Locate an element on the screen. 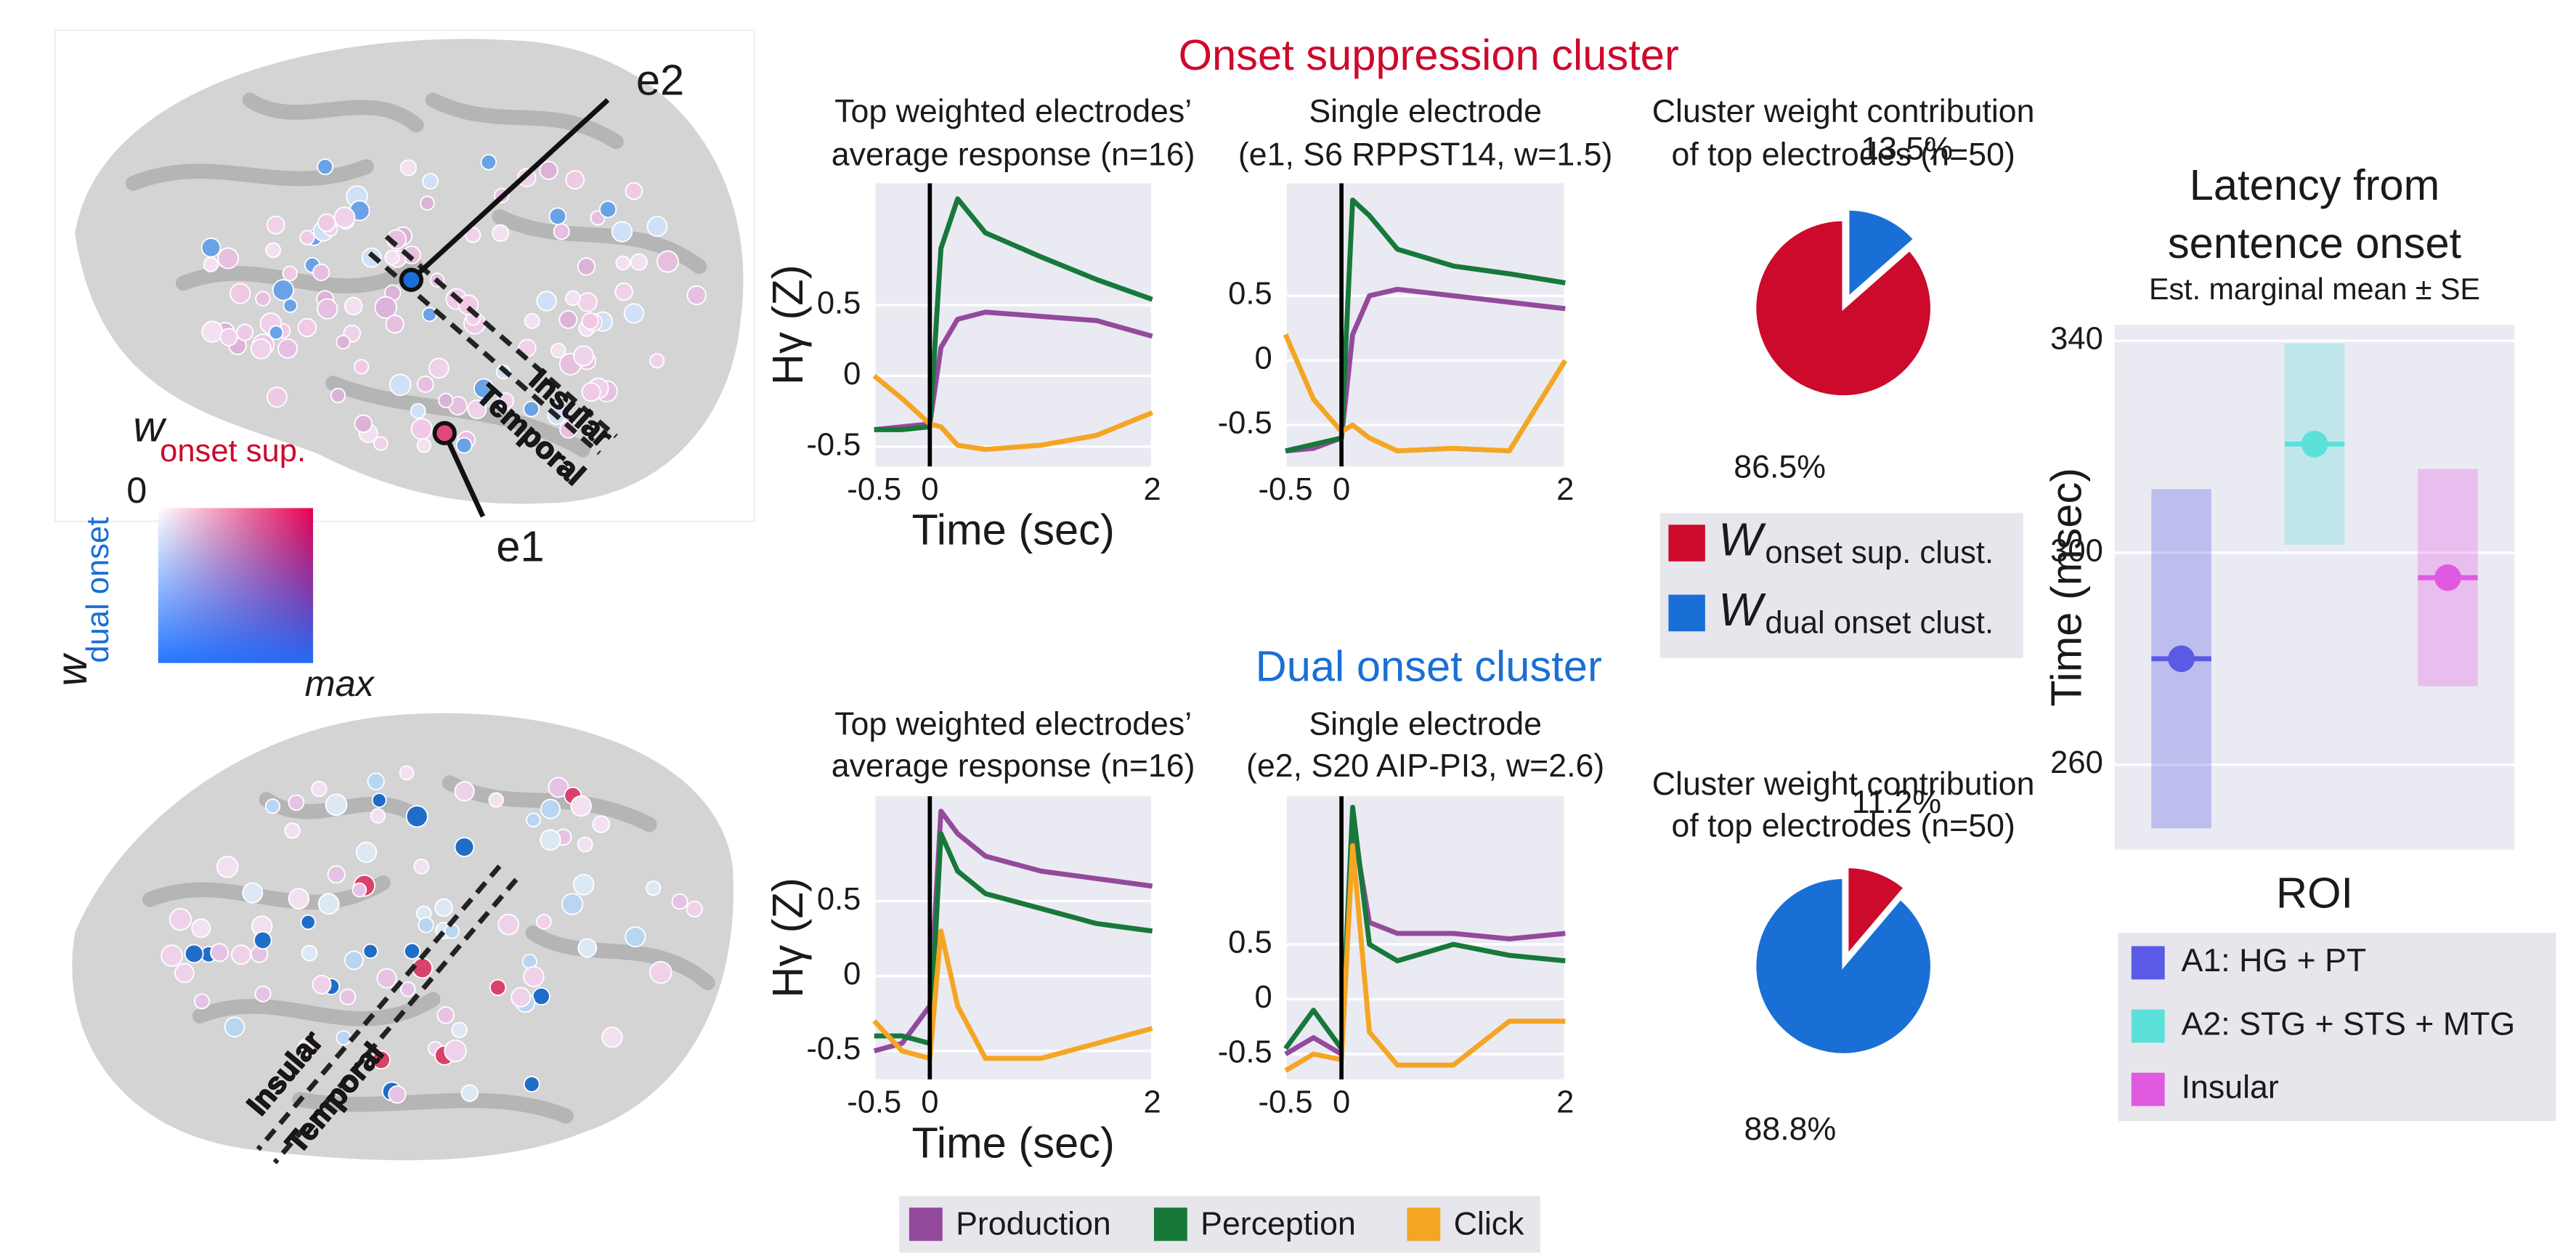  x-axis-label: ROI is located at coordinates (2314, 893).